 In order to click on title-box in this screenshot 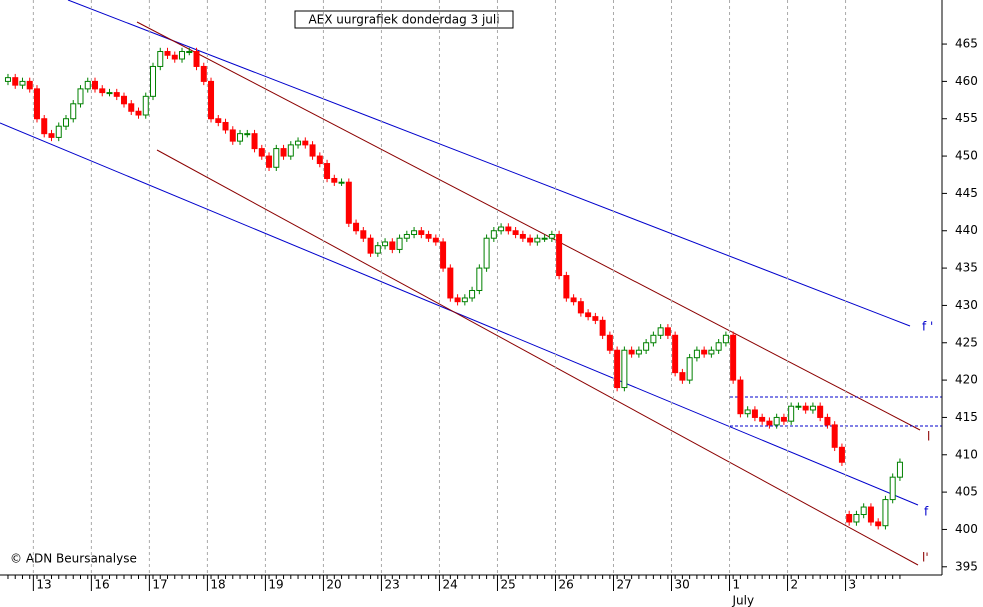, I will do `click(404, 19)`.